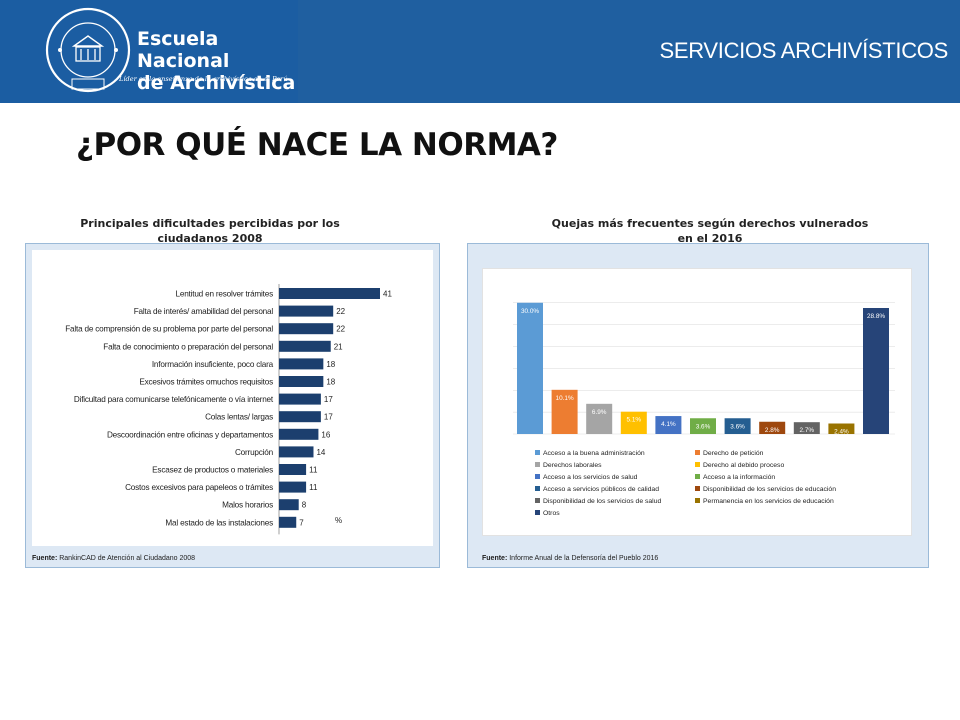 This screenshot has width=960, height=720. Describe the element at coordinates (212, 470) in the screenshot. I see `hbar-category-label: Escasez de productos o materiales` at that location.